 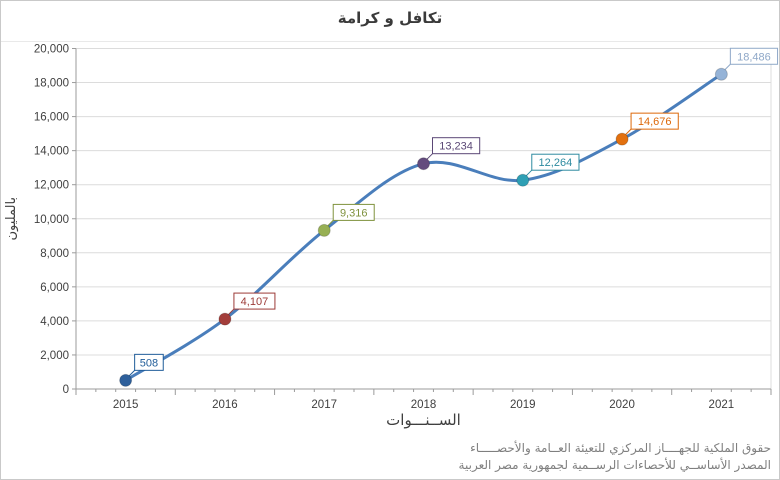 What do you see at coordinates (126, 405) in the screenshot?
I see `x-axis-tick-label: 2015` at bounding box center [126, 405].